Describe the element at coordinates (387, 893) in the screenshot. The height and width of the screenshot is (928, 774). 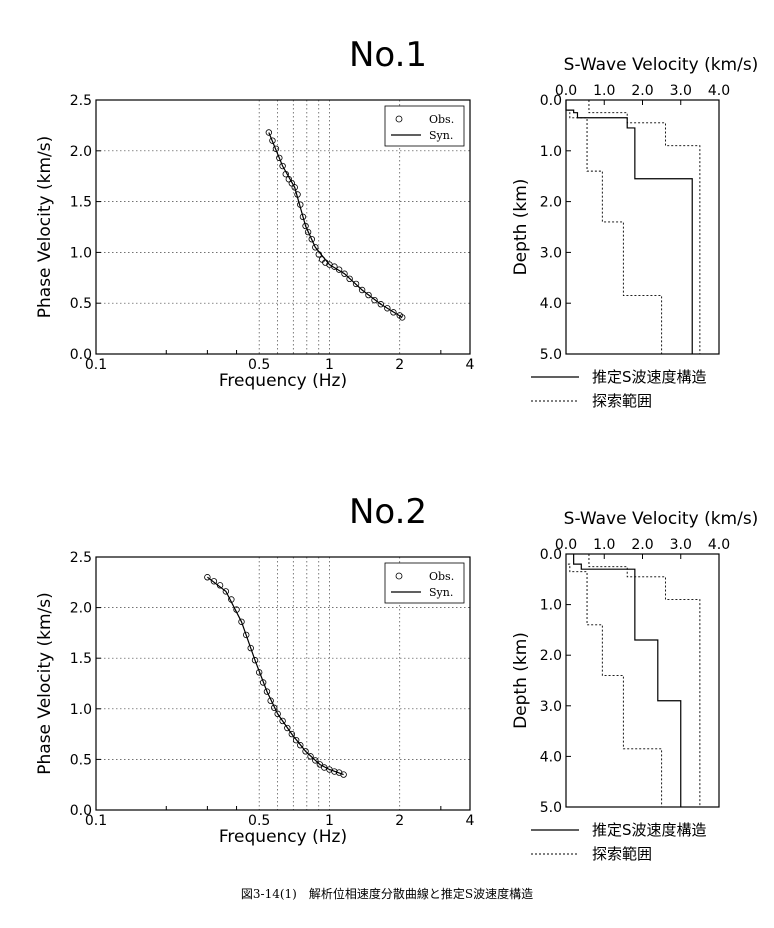
I see `figure-caption: 図3-14(1) 解析位相速度分散曲線と推定S波速度構造` at that location.